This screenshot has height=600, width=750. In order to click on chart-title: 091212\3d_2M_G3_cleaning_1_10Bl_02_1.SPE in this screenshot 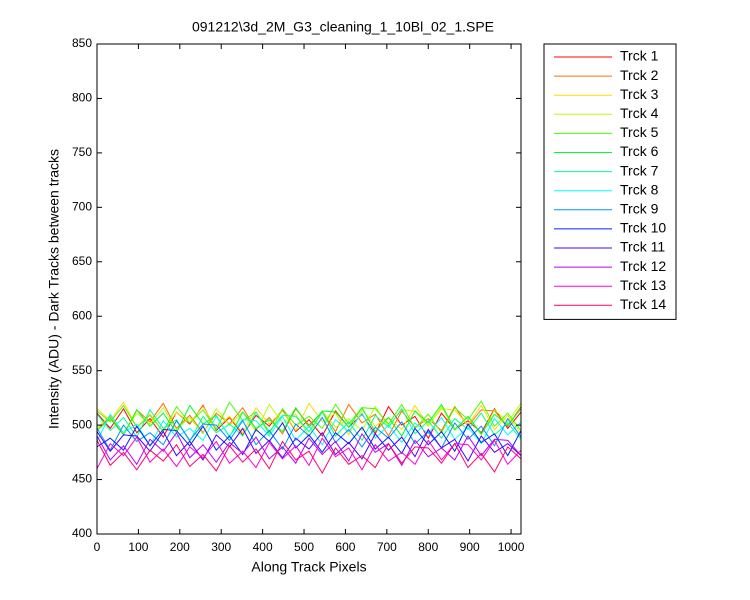, I will do `click(343, 27)`.